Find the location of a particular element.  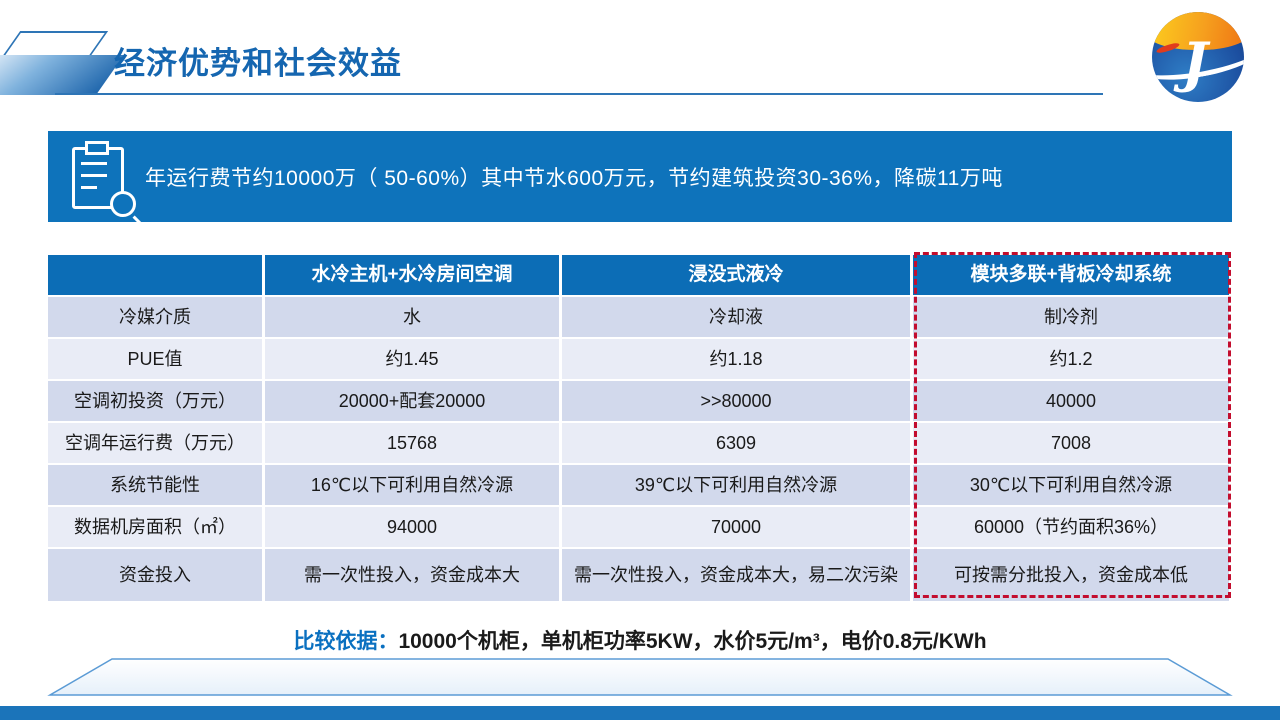

page-title: 经济优势和社会效益 is located at coordinates (258, 63).